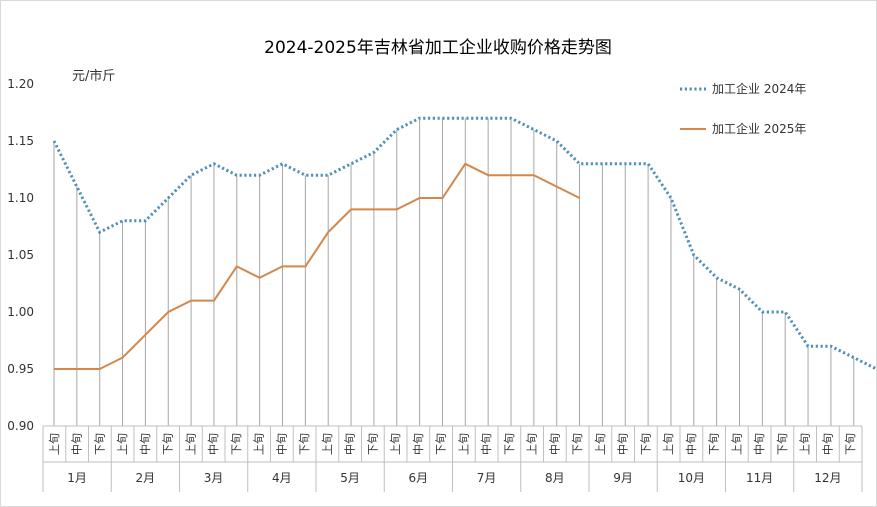 This screenshot has width=877, height=507. What do you see at coordinates (282, 478) in the screenshot?
I see `x-month-label: 4月` at bounding box center [282, 478].